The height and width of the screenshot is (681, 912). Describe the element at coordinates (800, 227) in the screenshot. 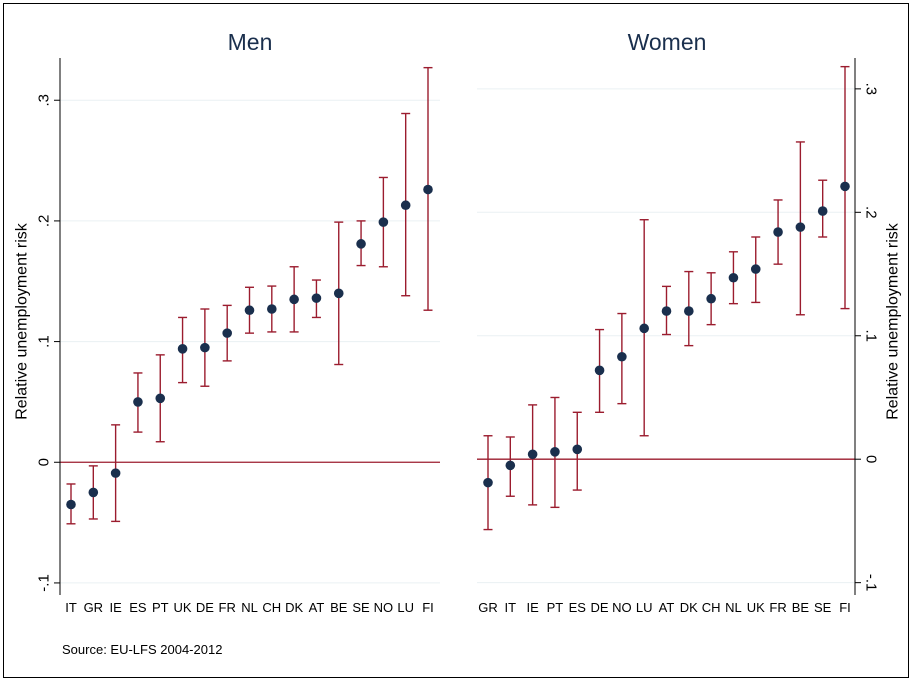

I see `women-point-be` at that location.